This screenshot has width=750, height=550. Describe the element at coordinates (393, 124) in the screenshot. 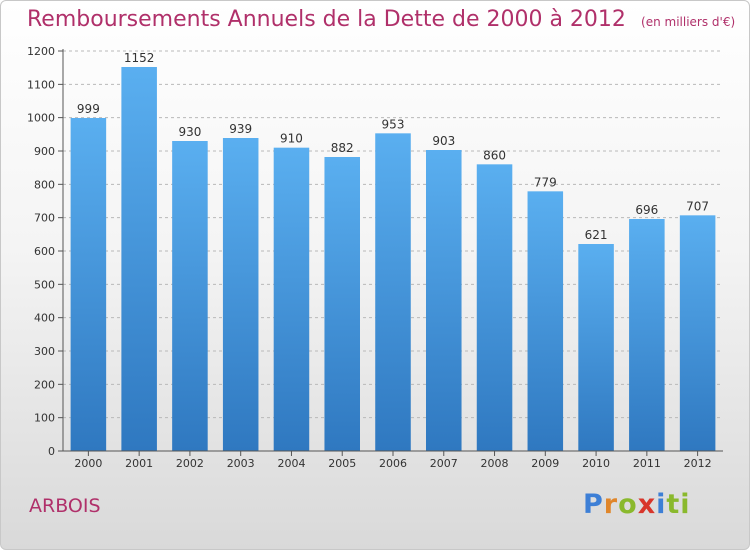

I see `bar-value-label: 953` at that location.